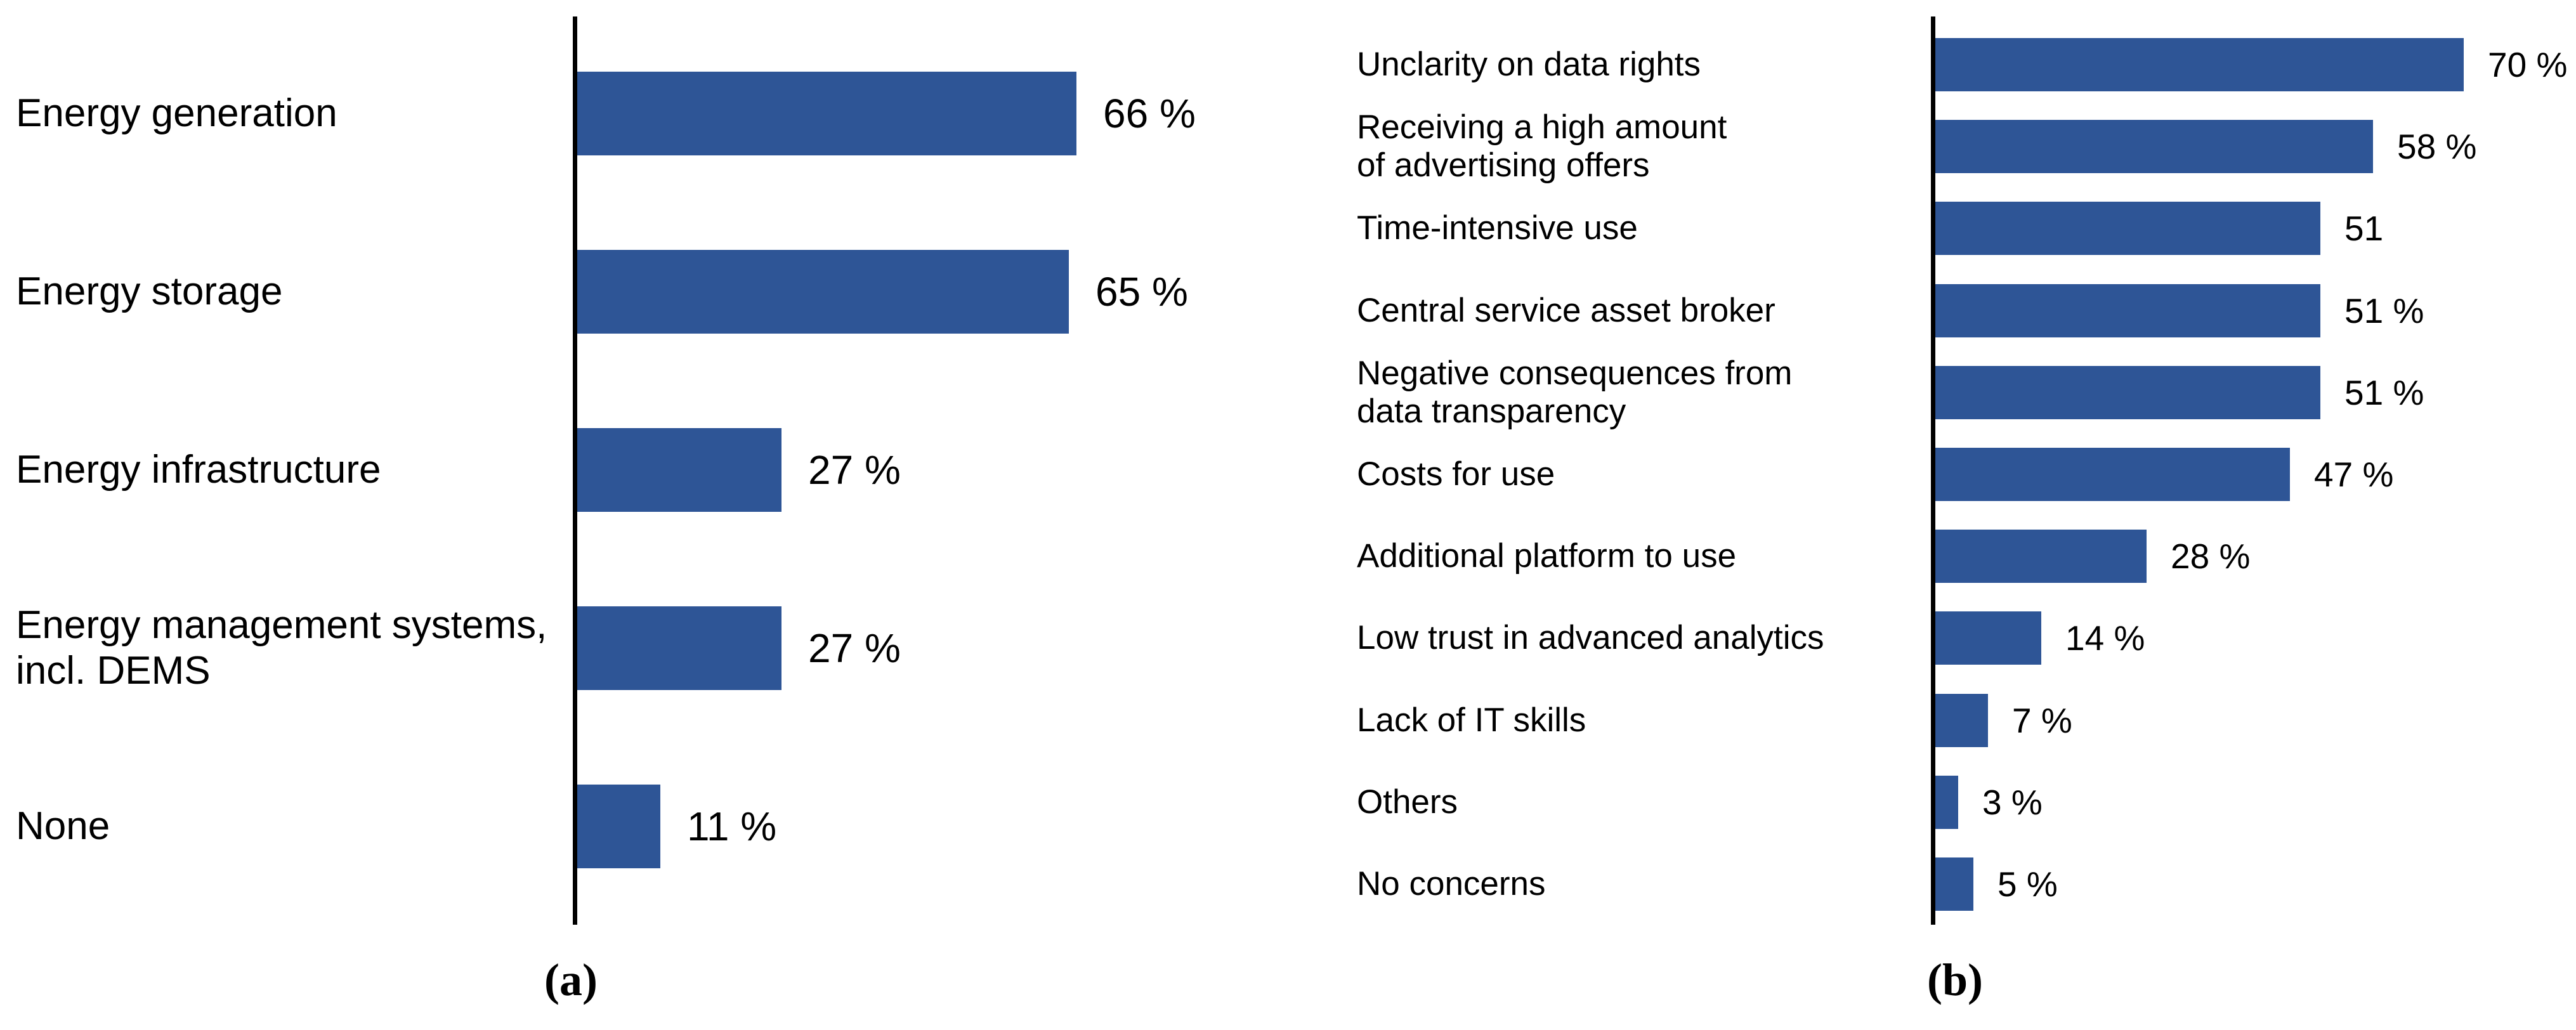 This screenshot has width=2576, height=1030. What do you see at coordinates (575, 470) in the screenshot?
I see `chart-a-y-axis-line` at bounding box center [575, 470].